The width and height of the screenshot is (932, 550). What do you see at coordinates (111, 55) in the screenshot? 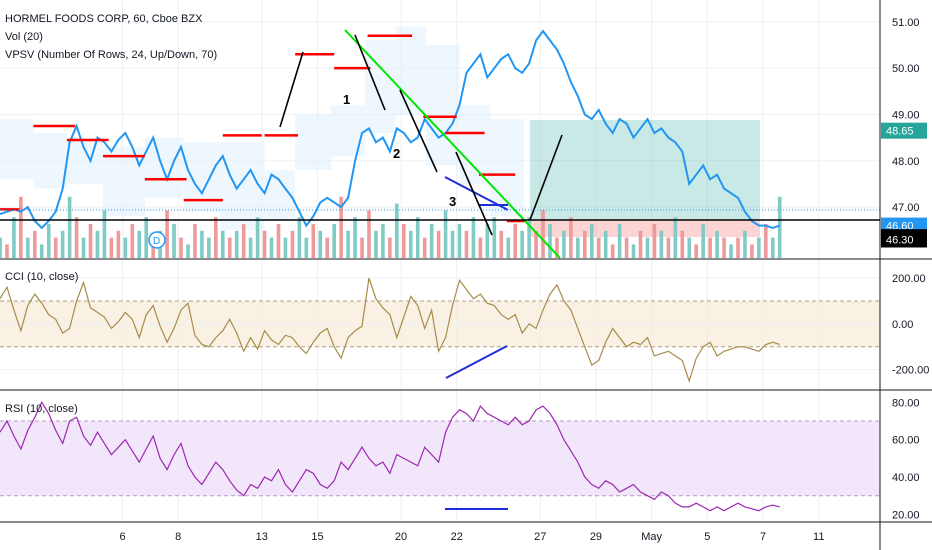
I see `legend-vpsv: VPSV (Number Of Rows, 24, Up/Down, 70)` at bounding box center [111, 55].